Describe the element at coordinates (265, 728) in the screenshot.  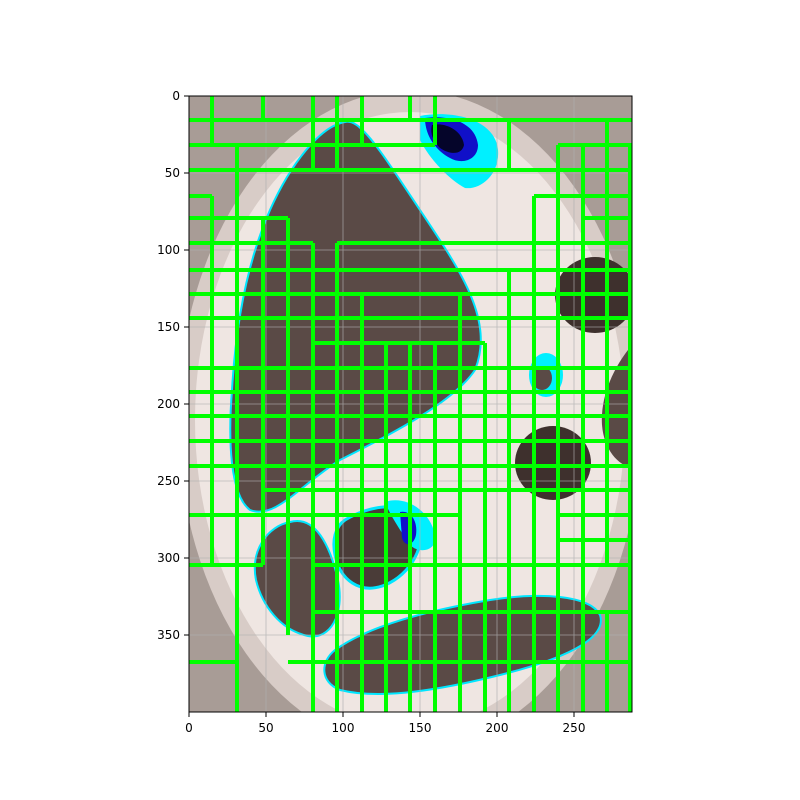
I see `x-tick-label: 50` at that location.